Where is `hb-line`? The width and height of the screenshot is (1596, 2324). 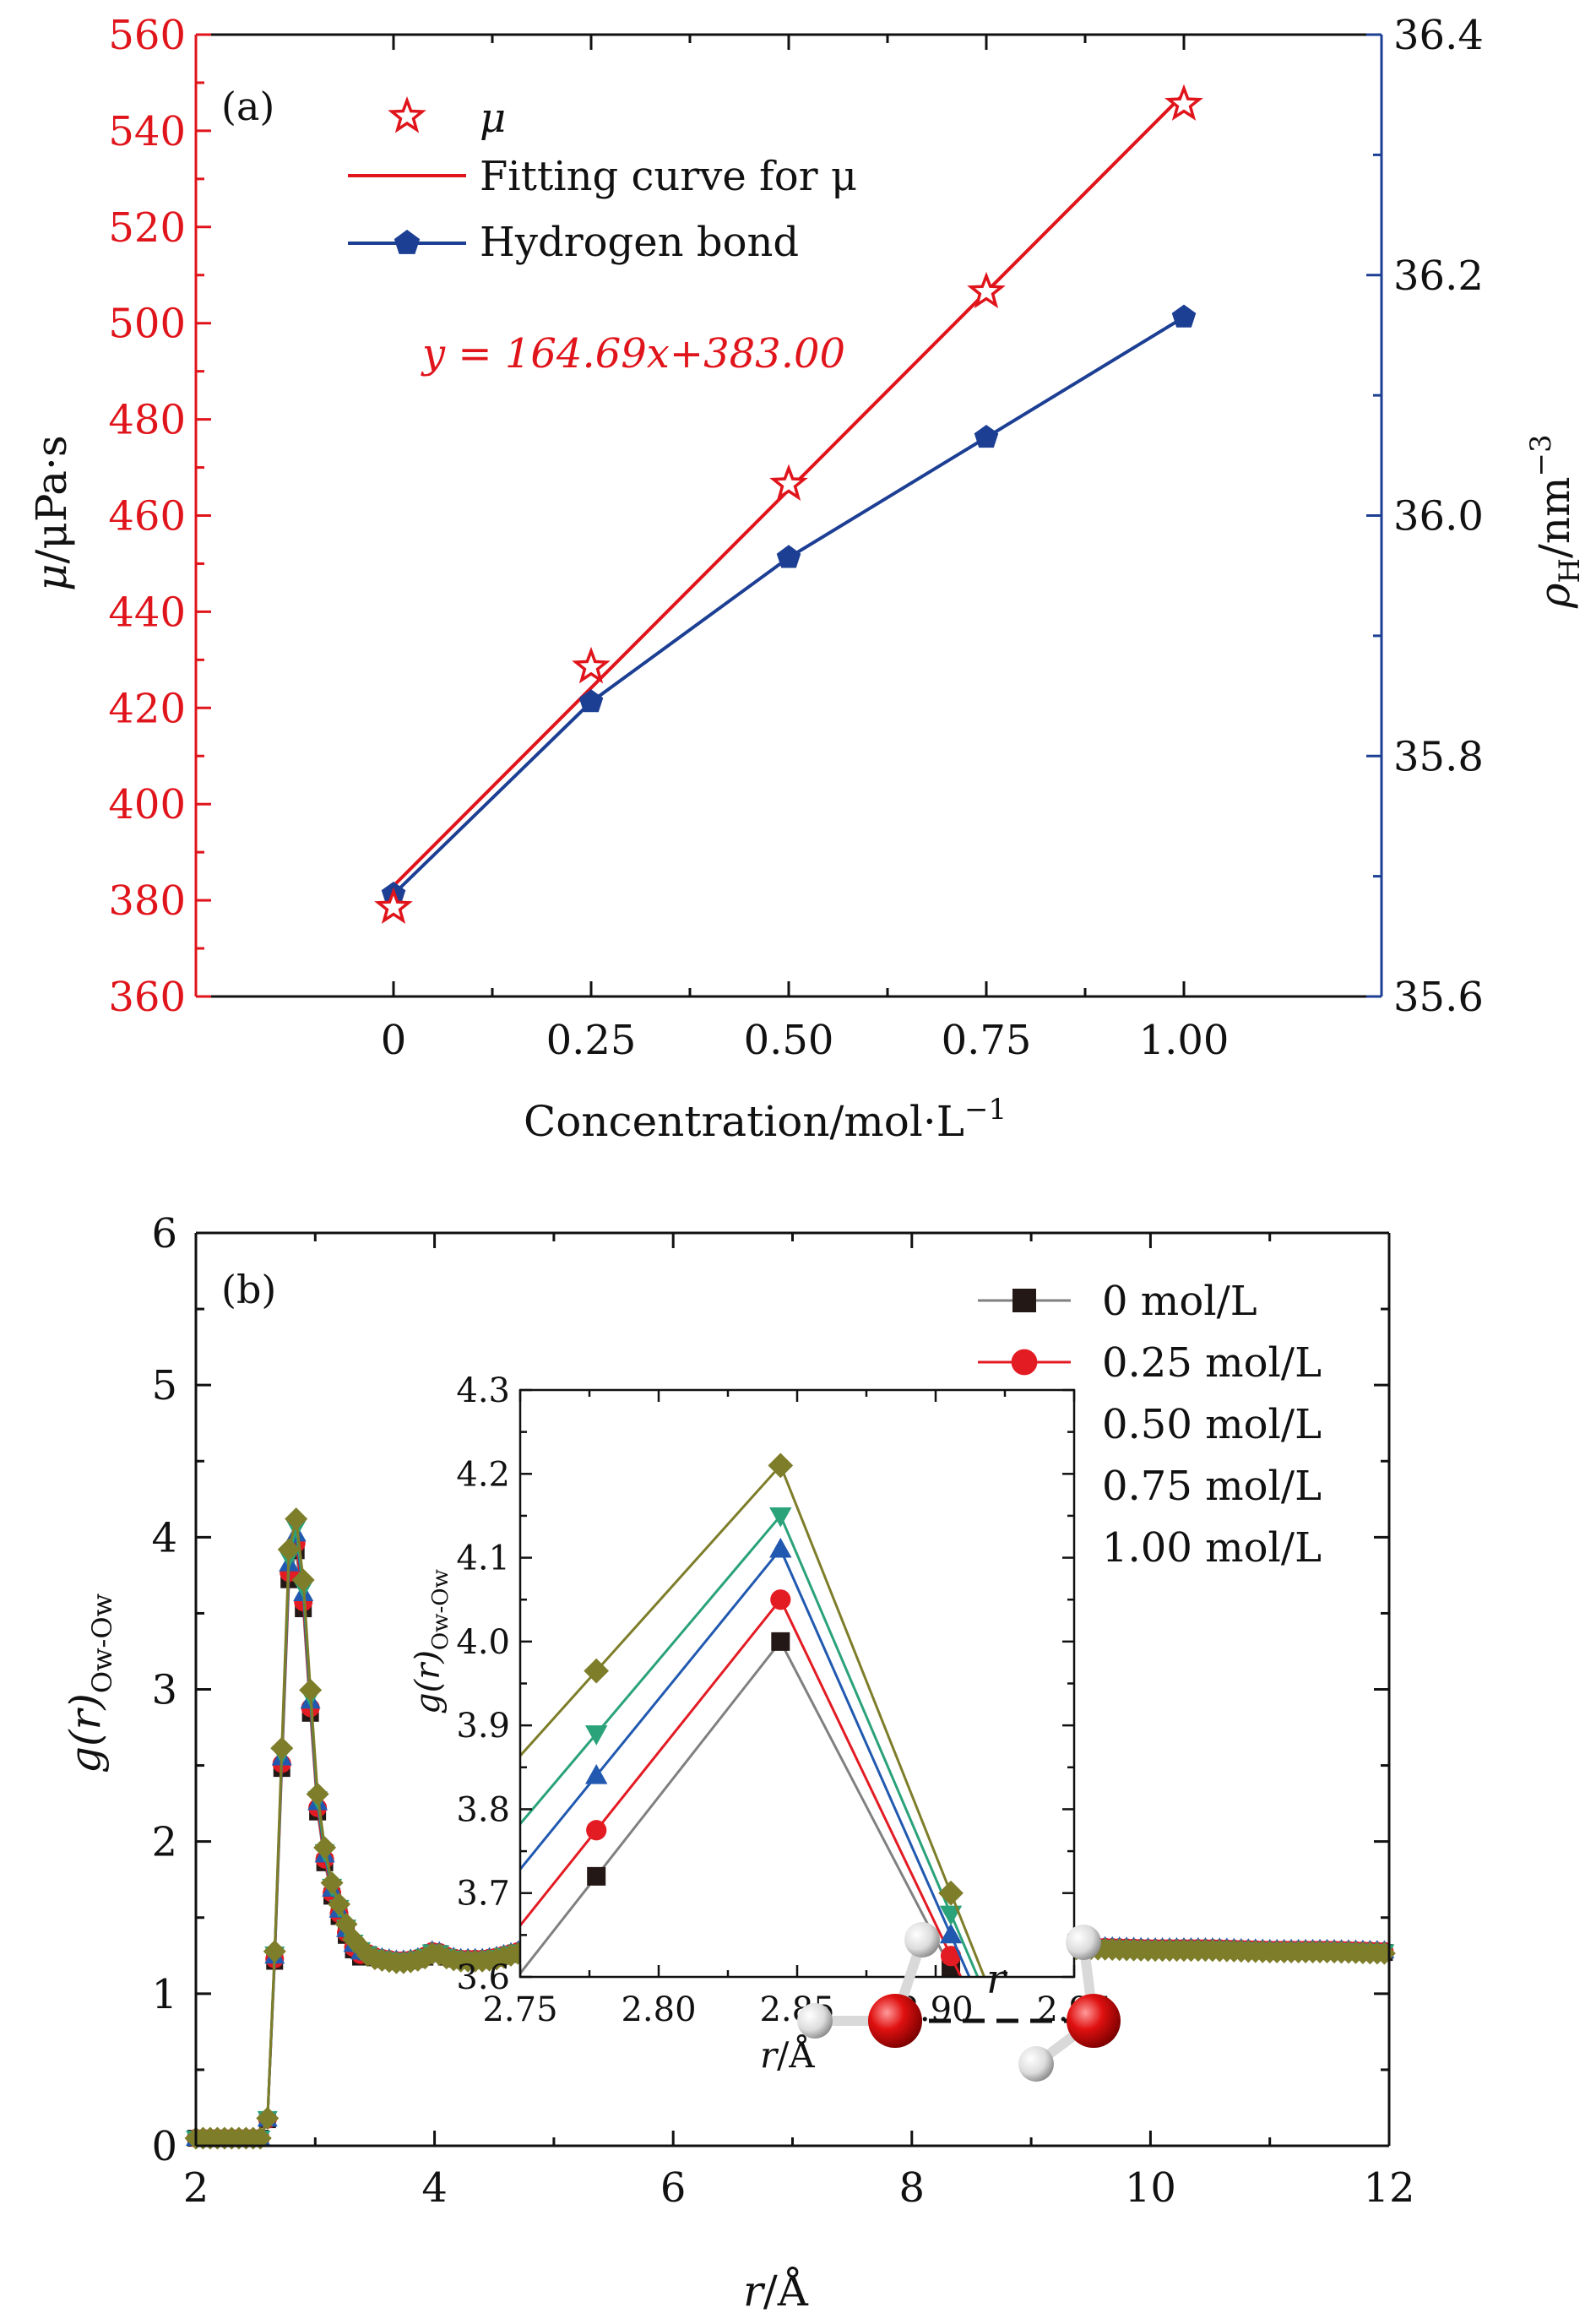
hb-line is located at coordinates (789, 605).